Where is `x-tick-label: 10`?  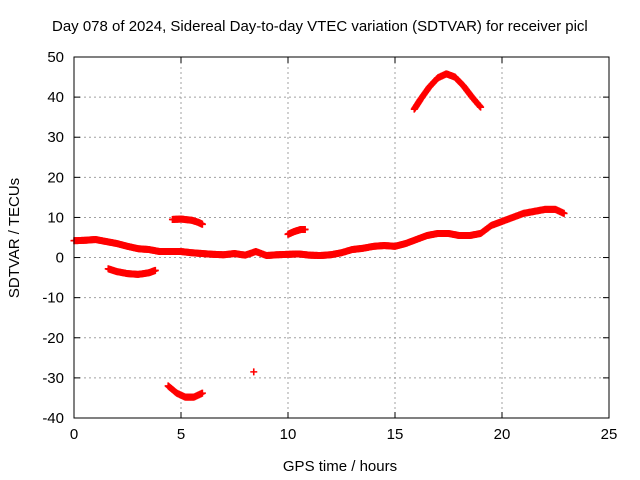
x-tick-label: 10 is located at coordinates (288, 434).